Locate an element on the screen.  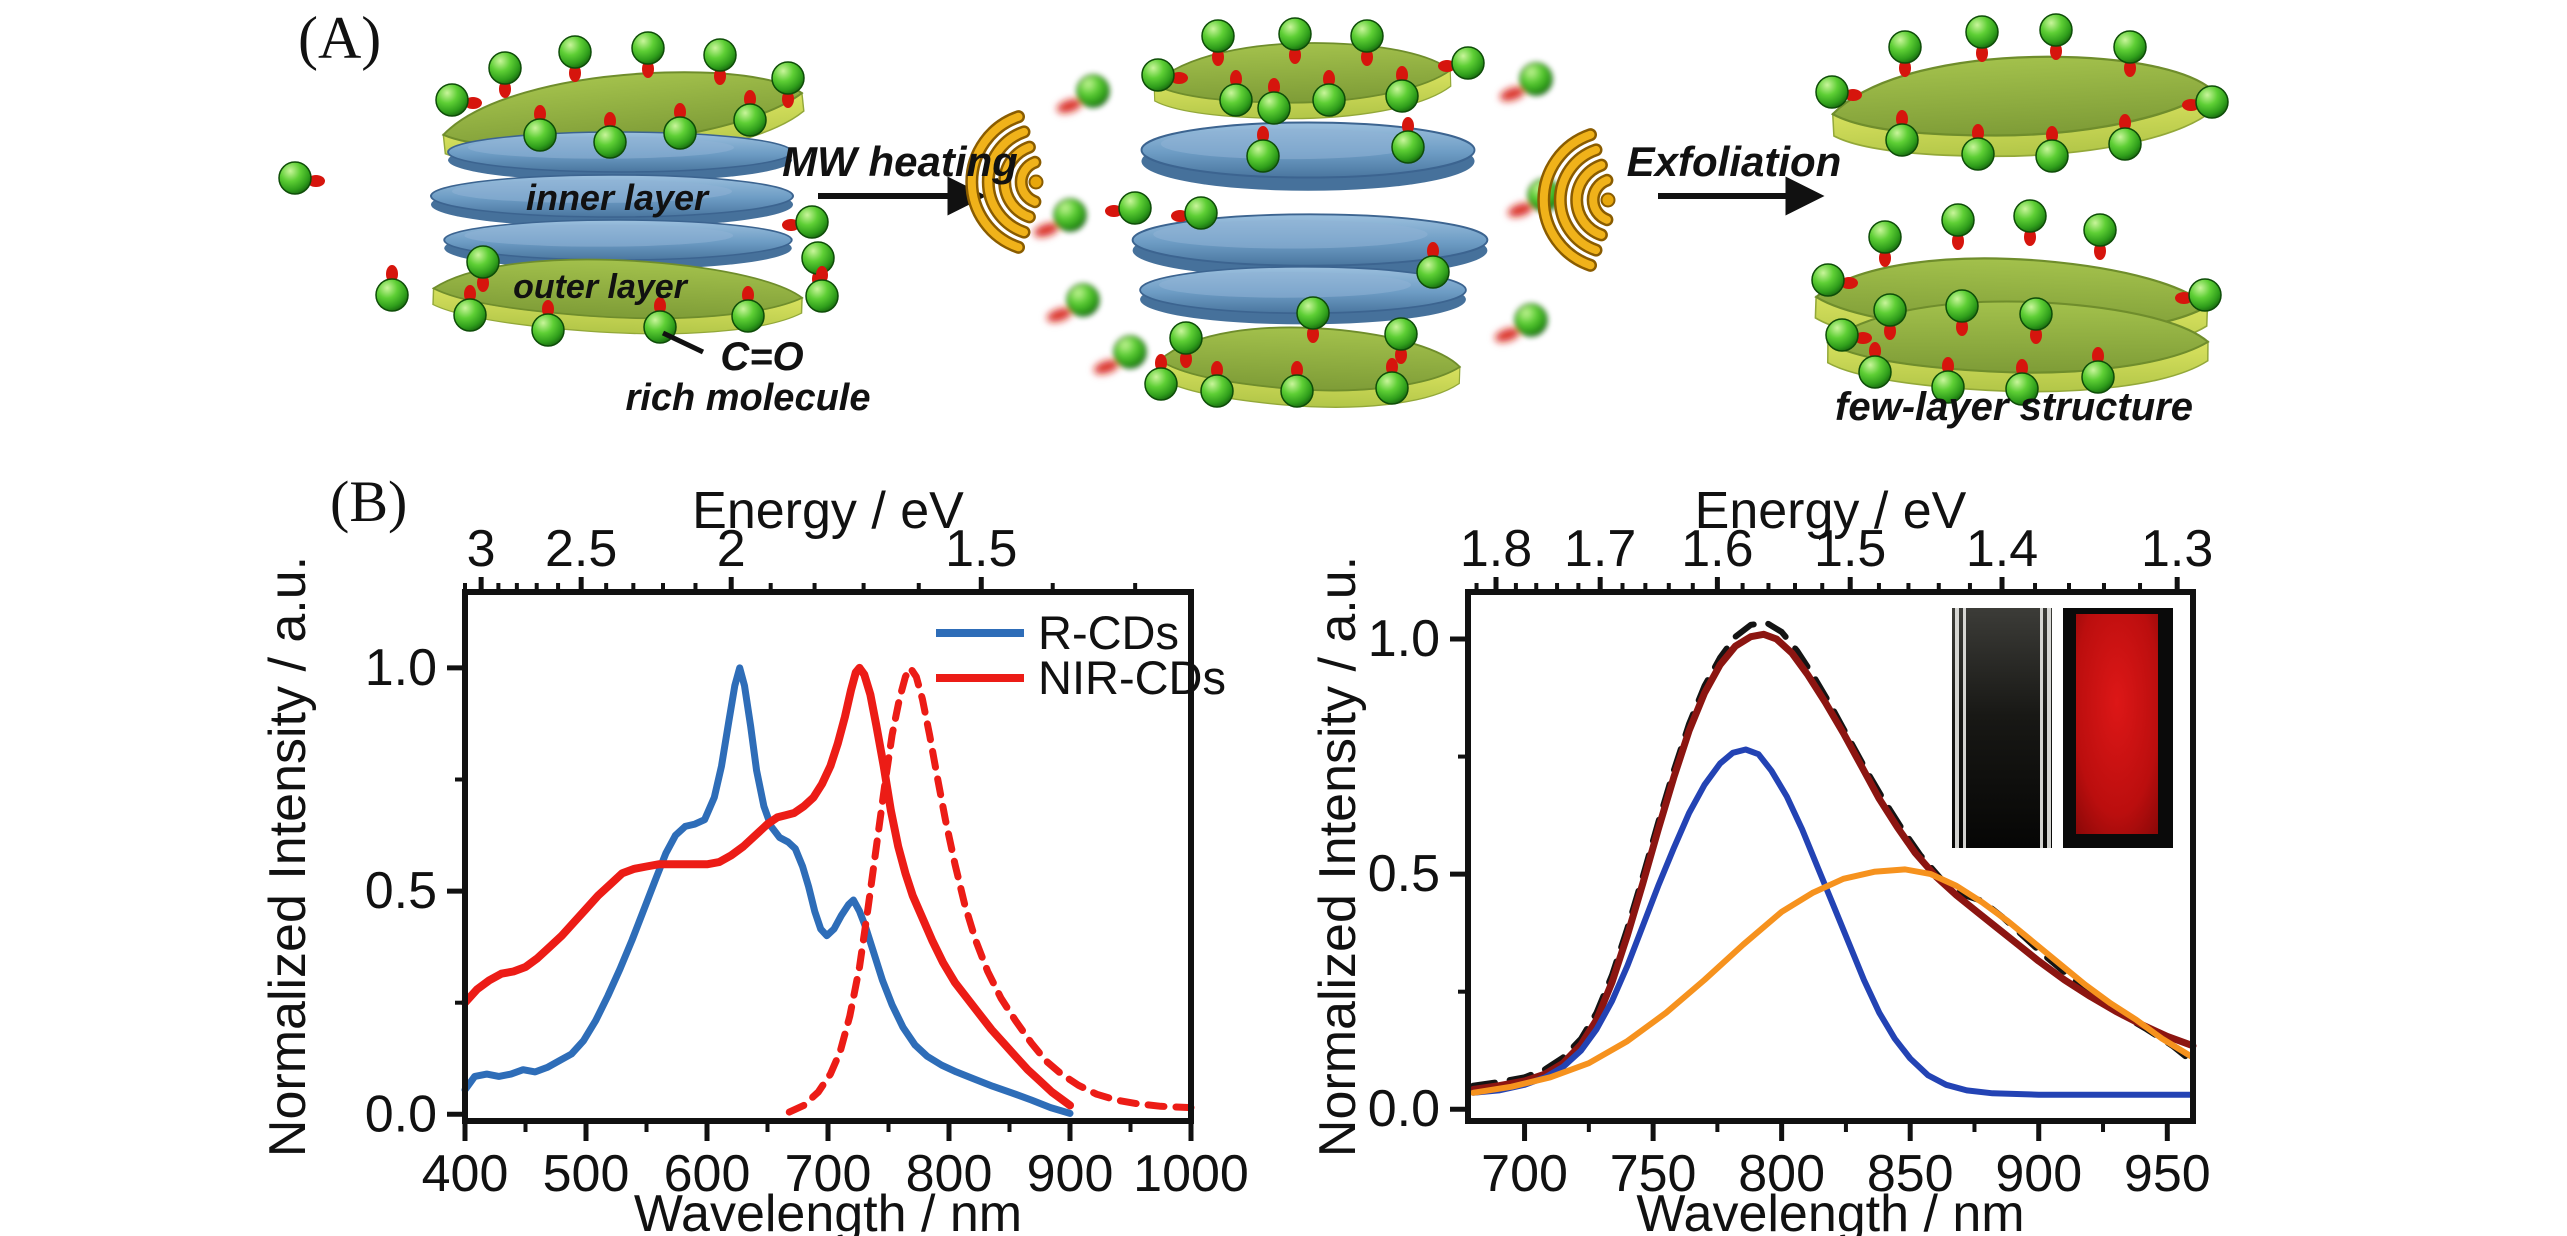
exfoliation-label: Exfoliation is located at coordinates (1734, 161).